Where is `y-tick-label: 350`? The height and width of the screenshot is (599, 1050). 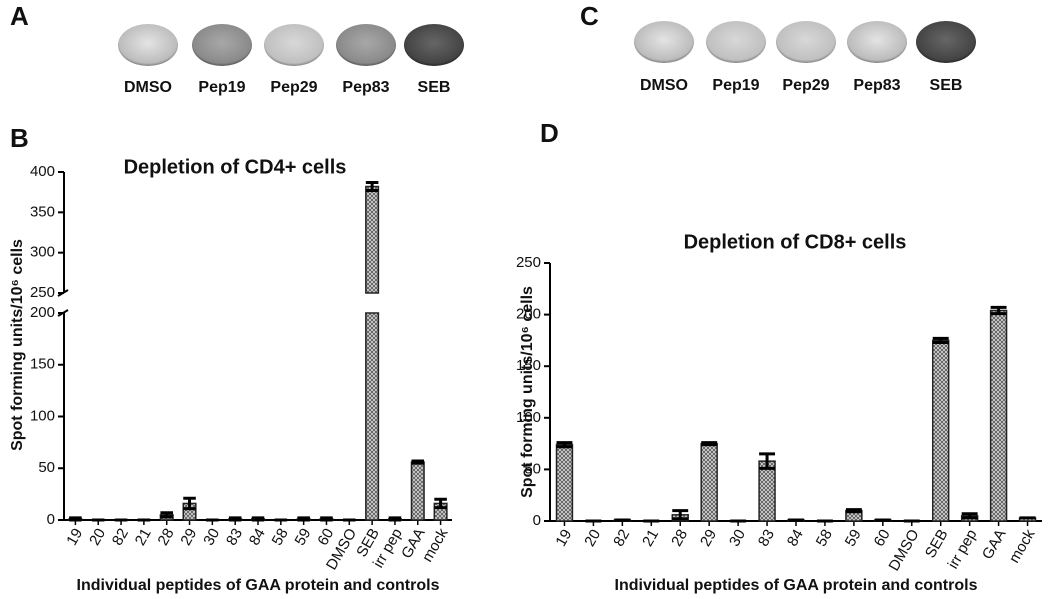
y-tick-label: 350 is located at coordinates (42, 211).